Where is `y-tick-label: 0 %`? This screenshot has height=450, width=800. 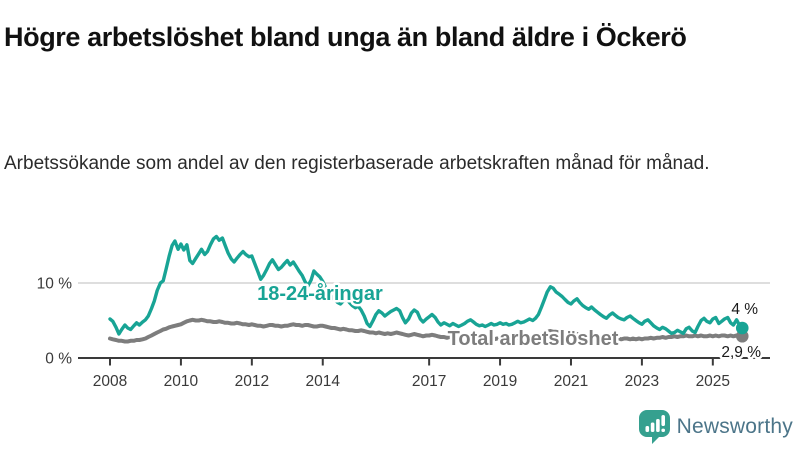
y-tick-label: 0 % is located at coordinates (58, 359).